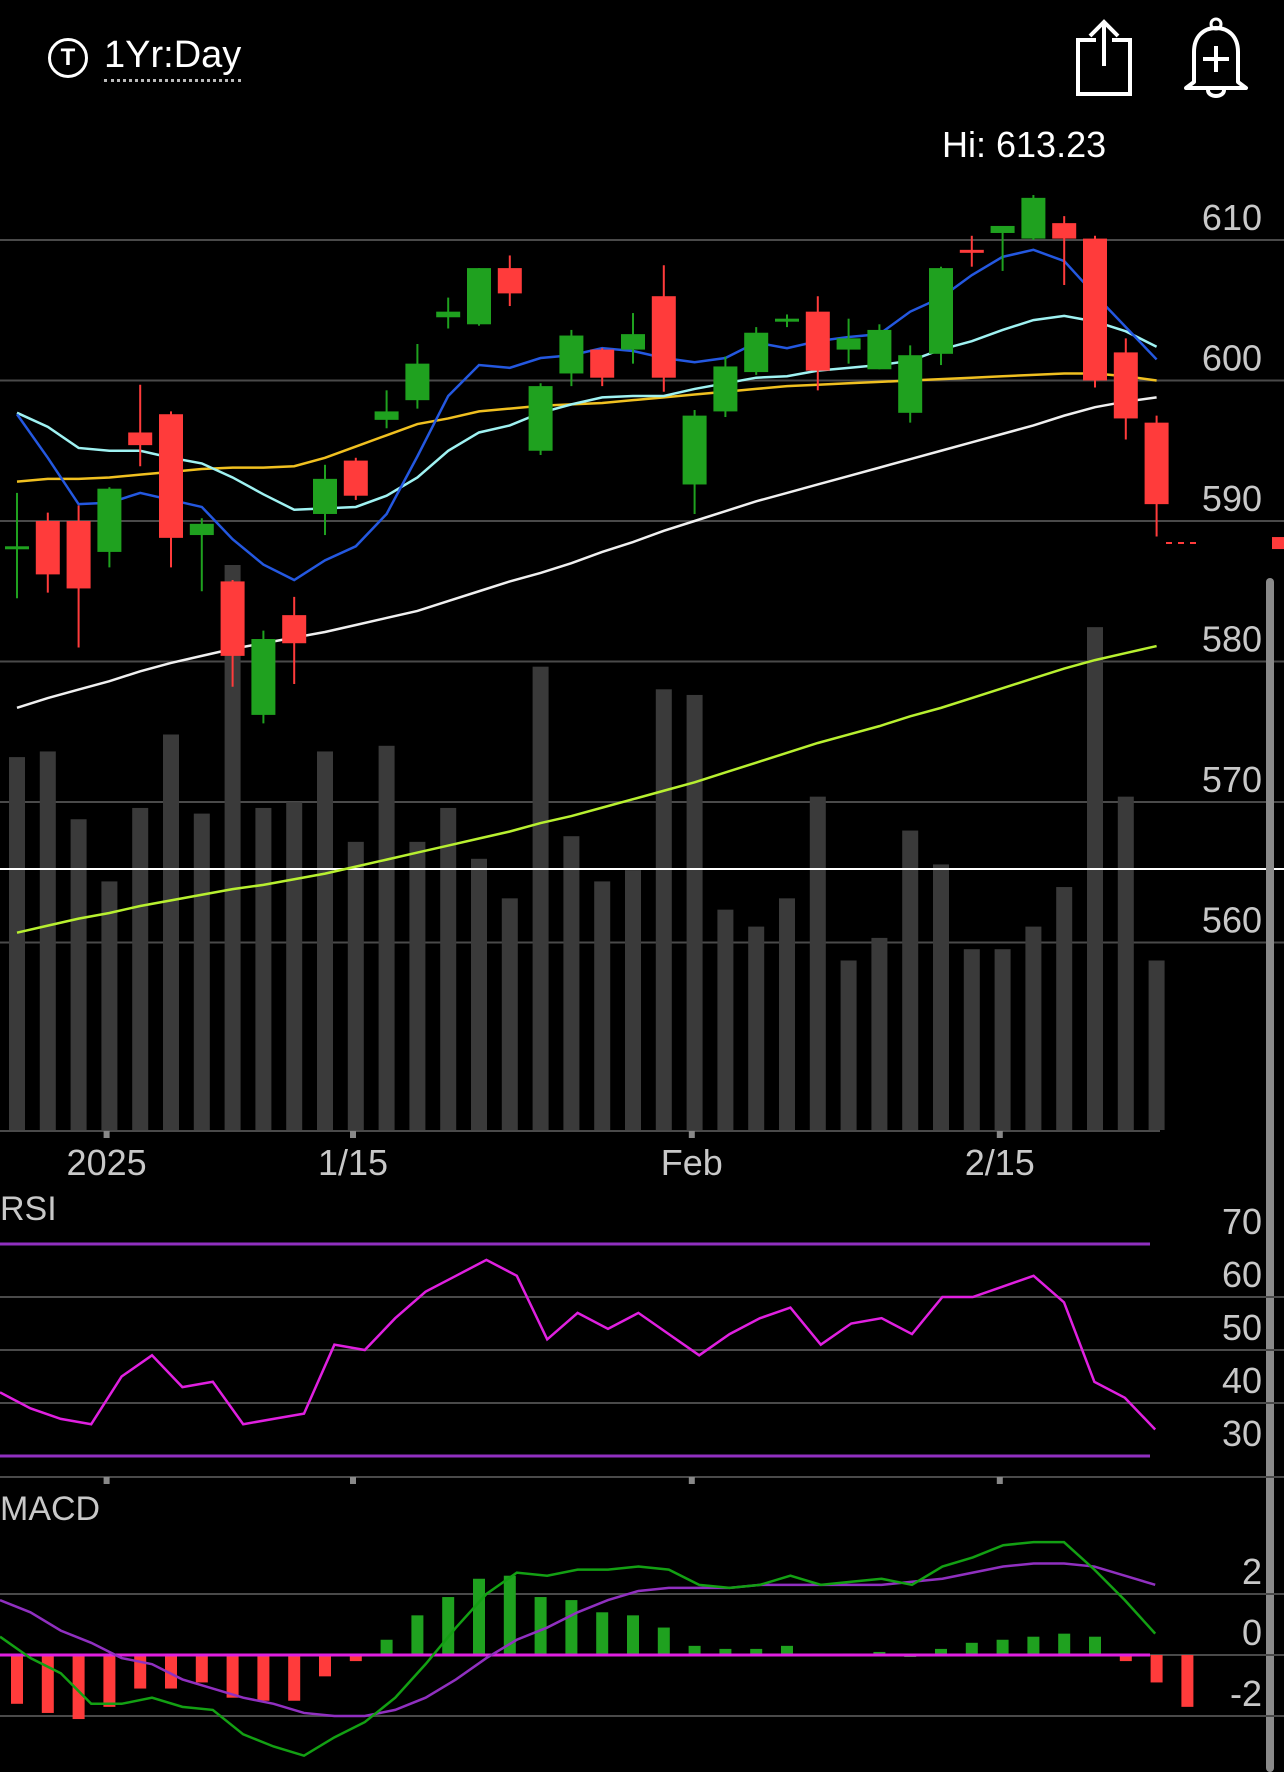 The height and width of the screenshot is (1772, 1284). Describe the element at coordinates (353, 1162) in the screenshot. I see `x-axis-label: 1/15` at that location.